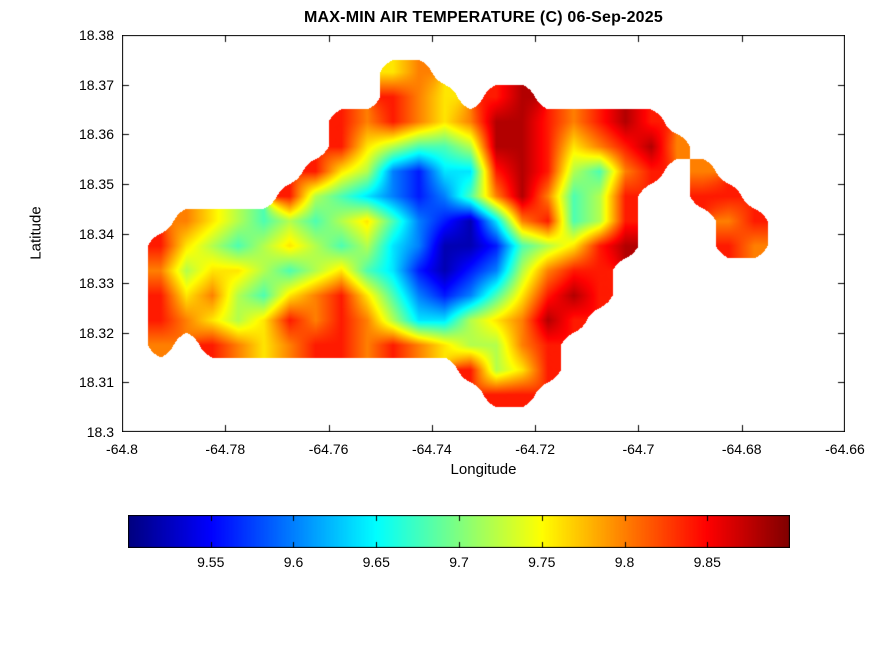  Describe the element at coordinates (624, 562) in the screenshot. I see `colorbar-tick-label: 9.8` at that location.